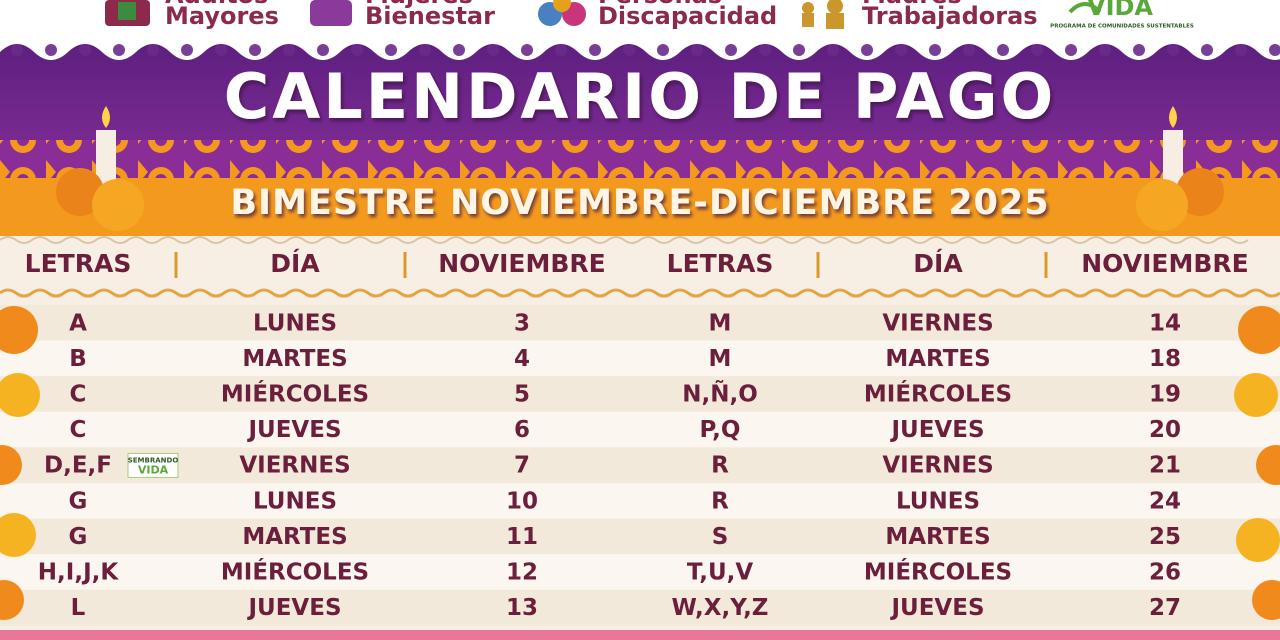  What do you see at coordinates (430, 16) in the screenshot?
I see `logo-line2: Bienestar` at bounding box center [430, 16].